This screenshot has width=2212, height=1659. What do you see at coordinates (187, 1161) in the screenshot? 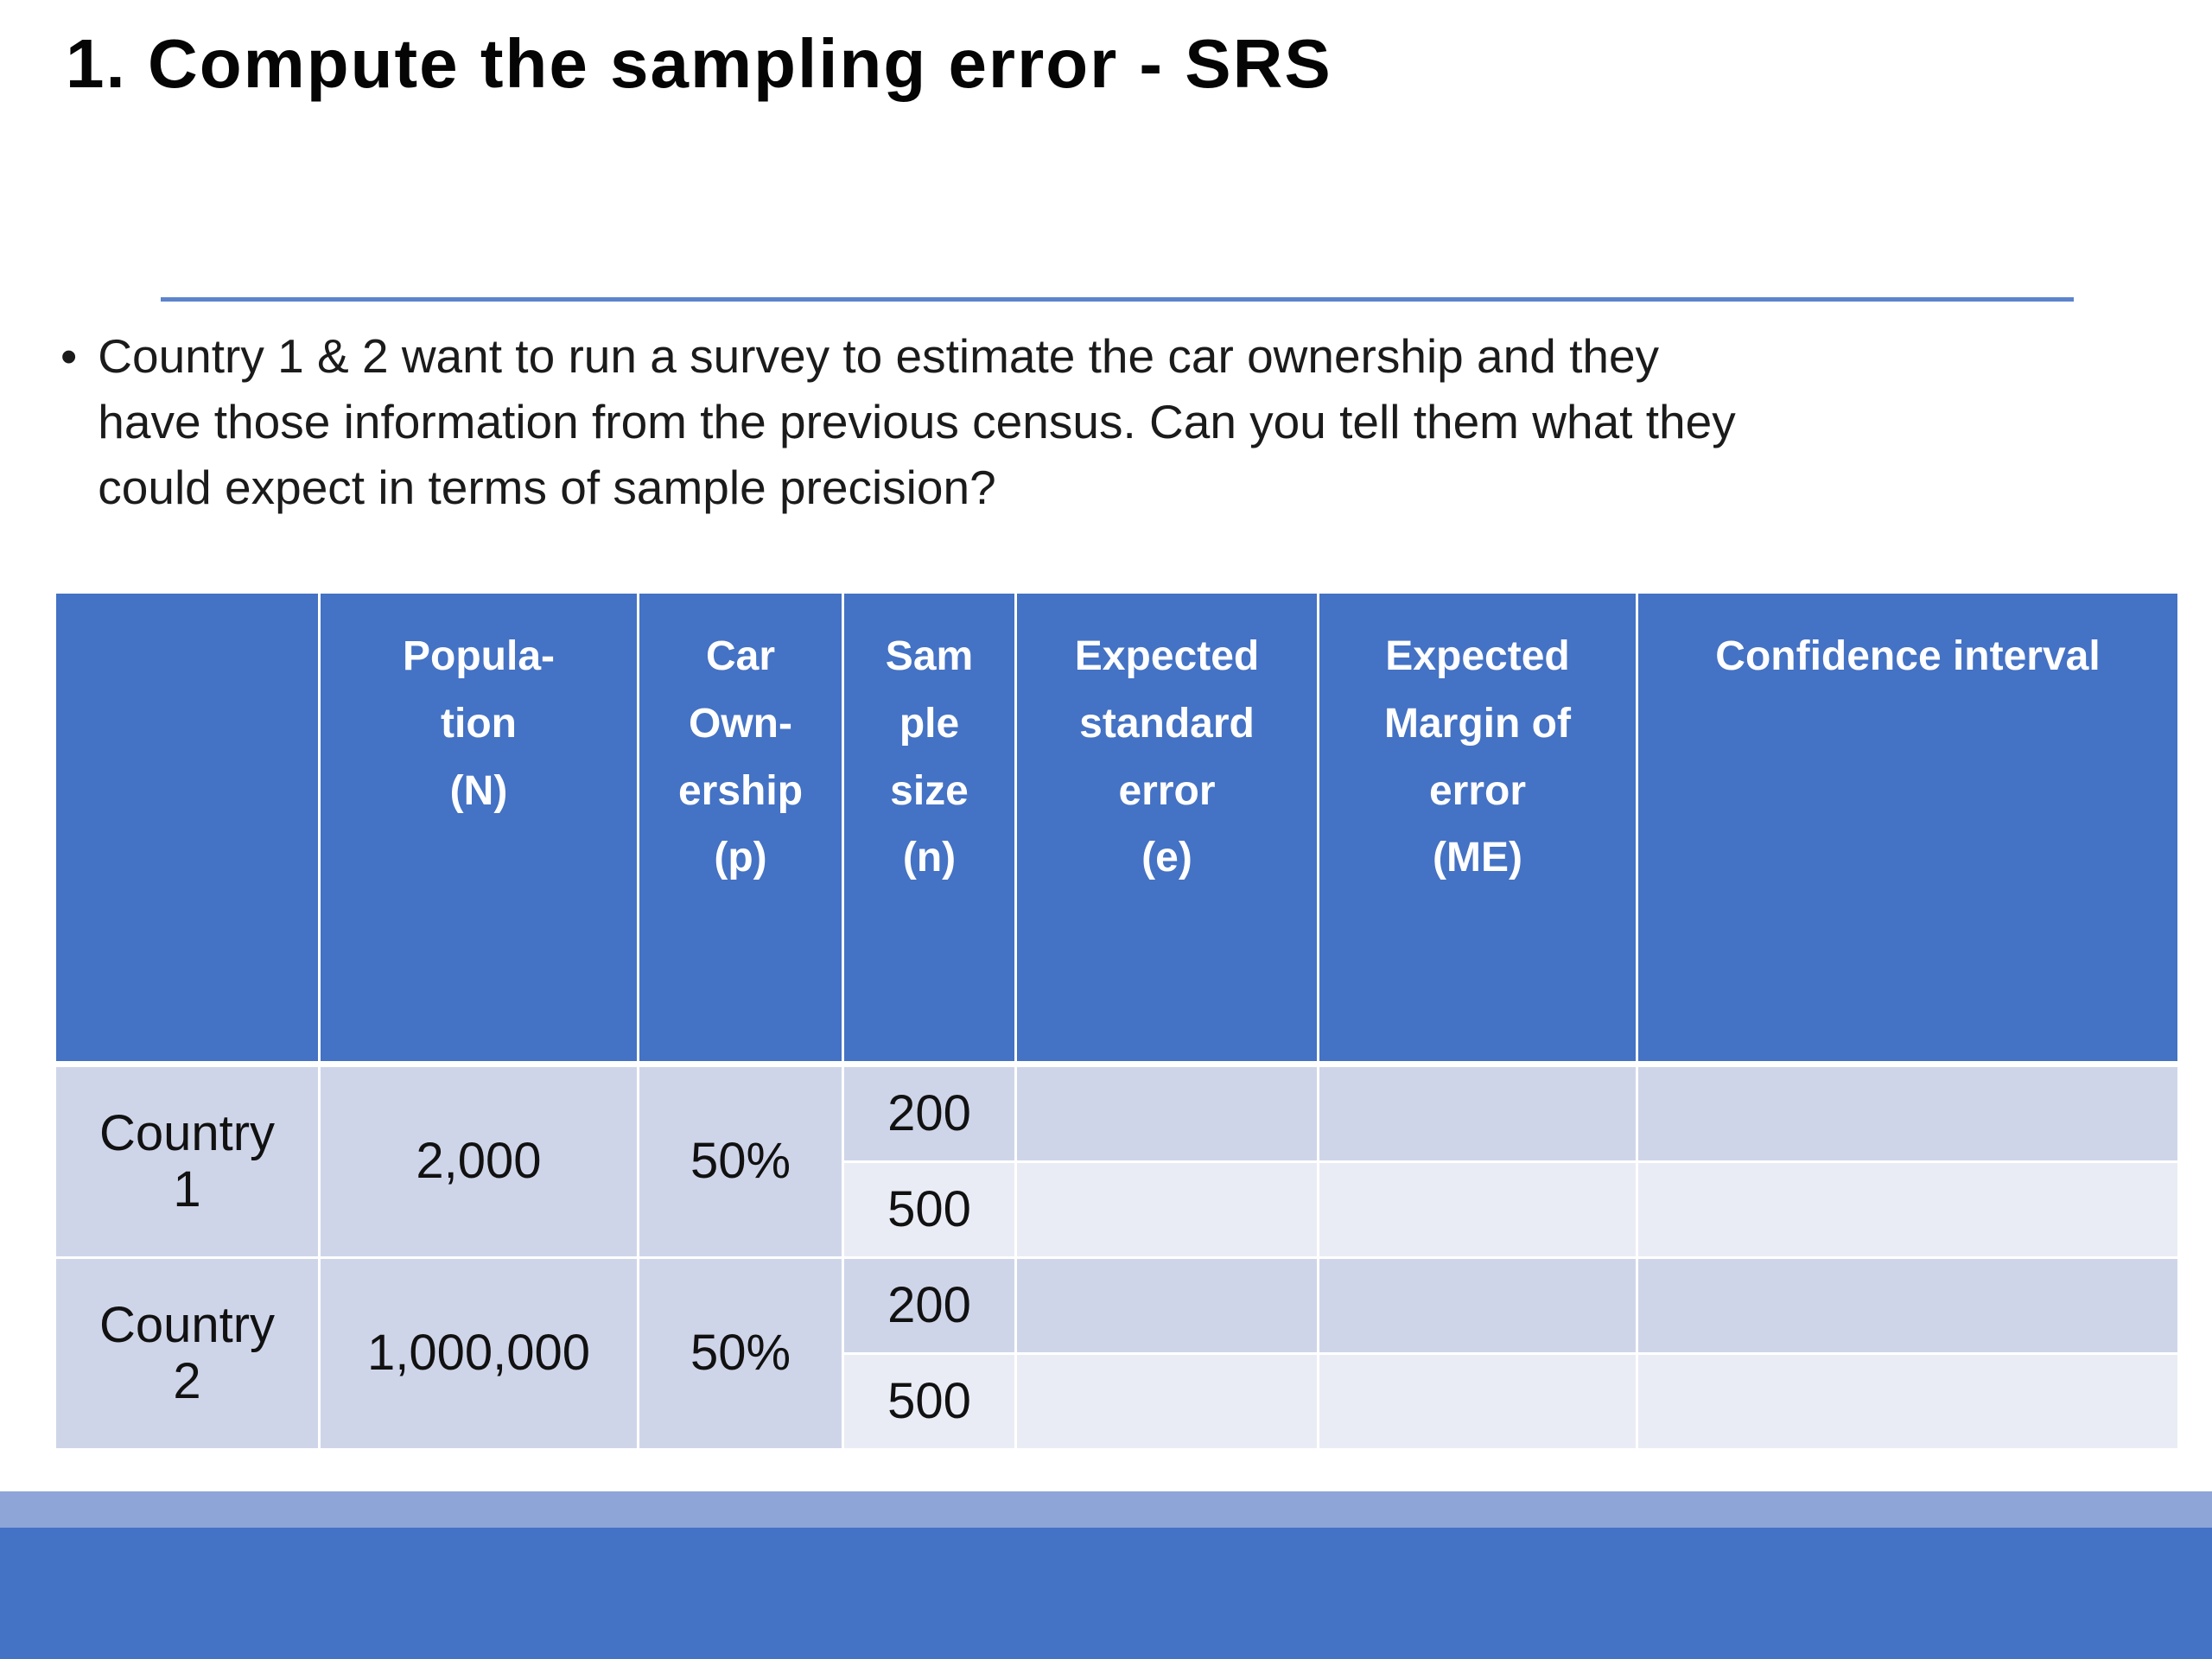
I see `cell-country-1: Country 1` at bounding box center [187, 1161].